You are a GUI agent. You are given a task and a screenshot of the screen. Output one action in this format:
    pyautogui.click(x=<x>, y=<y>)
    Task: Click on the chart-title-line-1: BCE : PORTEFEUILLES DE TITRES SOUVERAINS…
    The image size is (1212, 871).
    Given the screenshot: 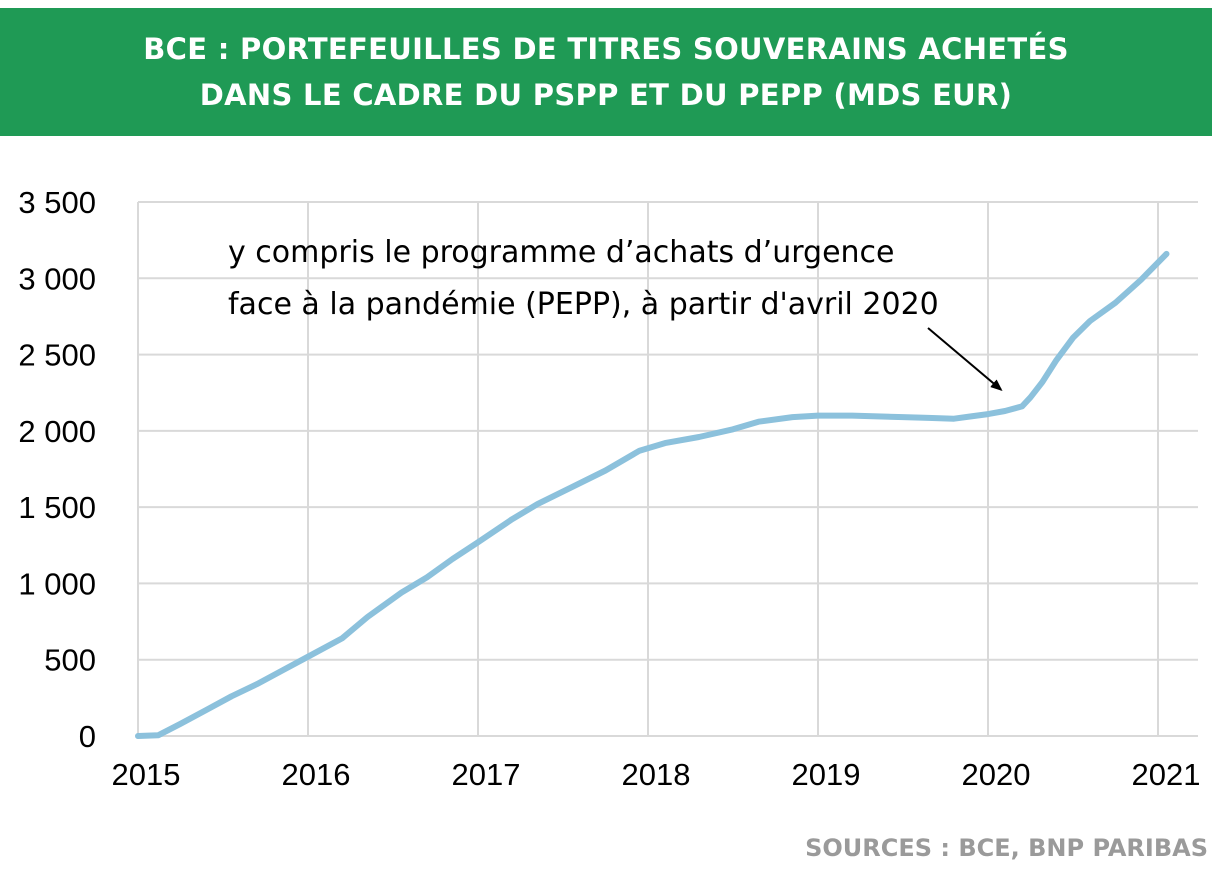 What is the action you would take?
    pyautogui.click(x=606, y=49)
    